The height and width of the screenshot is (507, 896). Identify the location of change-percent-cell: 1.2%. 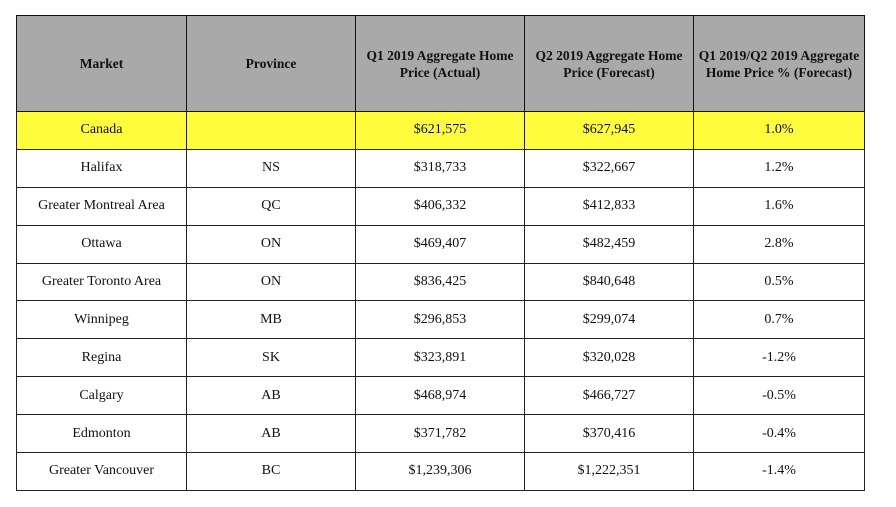
(779, 168).